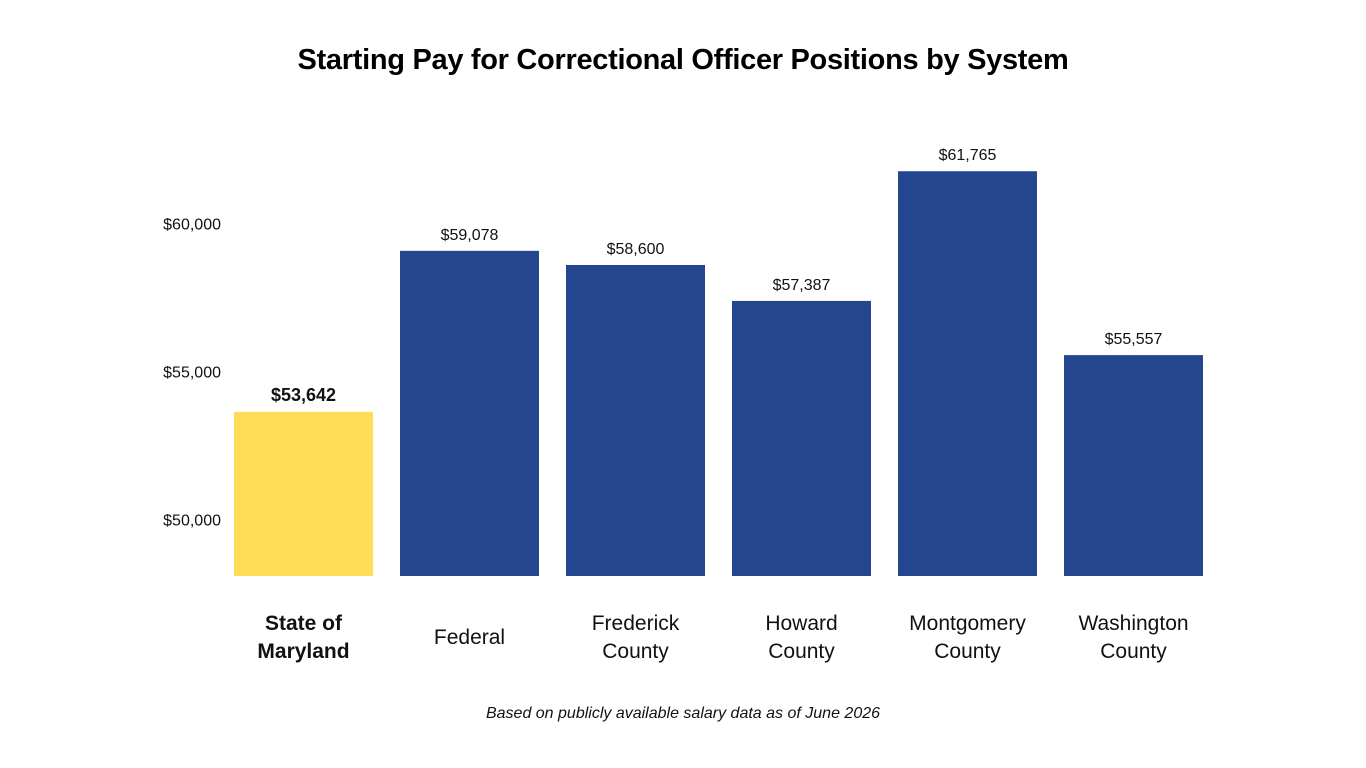 This screenshot has width=1366, height=768. What do you see at coordinates (303, 395) in the screenshot?
I see `bar-value-label: $53,642` at bounding box center [303, 395].